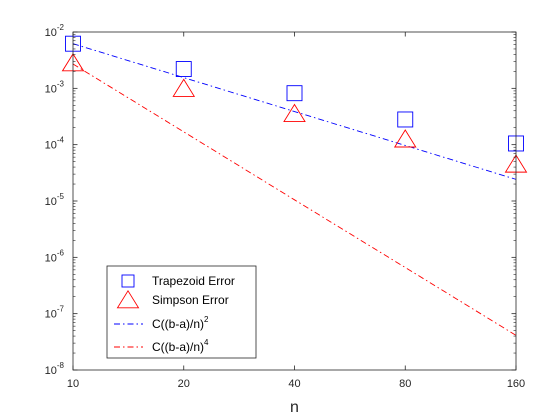 This screenshot has height=420, width=560. I want to click on y-tick-label: 10⁻⁸, so click(55, 369).